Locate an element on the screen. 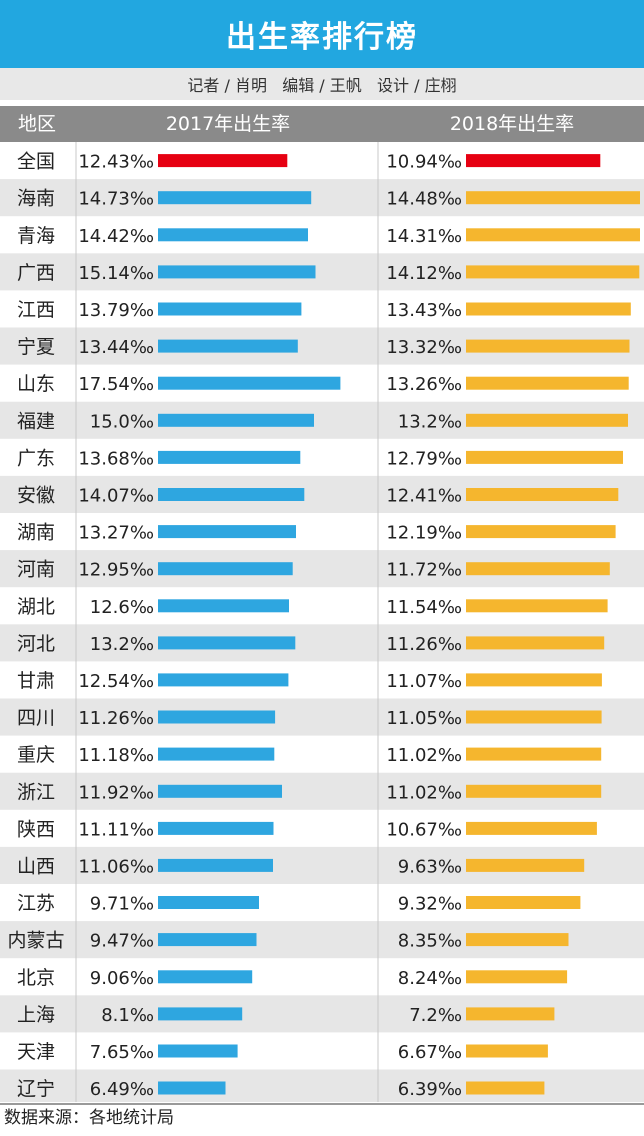  value-label-2018: 6.67‰ is located at coordinates (430, 1052).